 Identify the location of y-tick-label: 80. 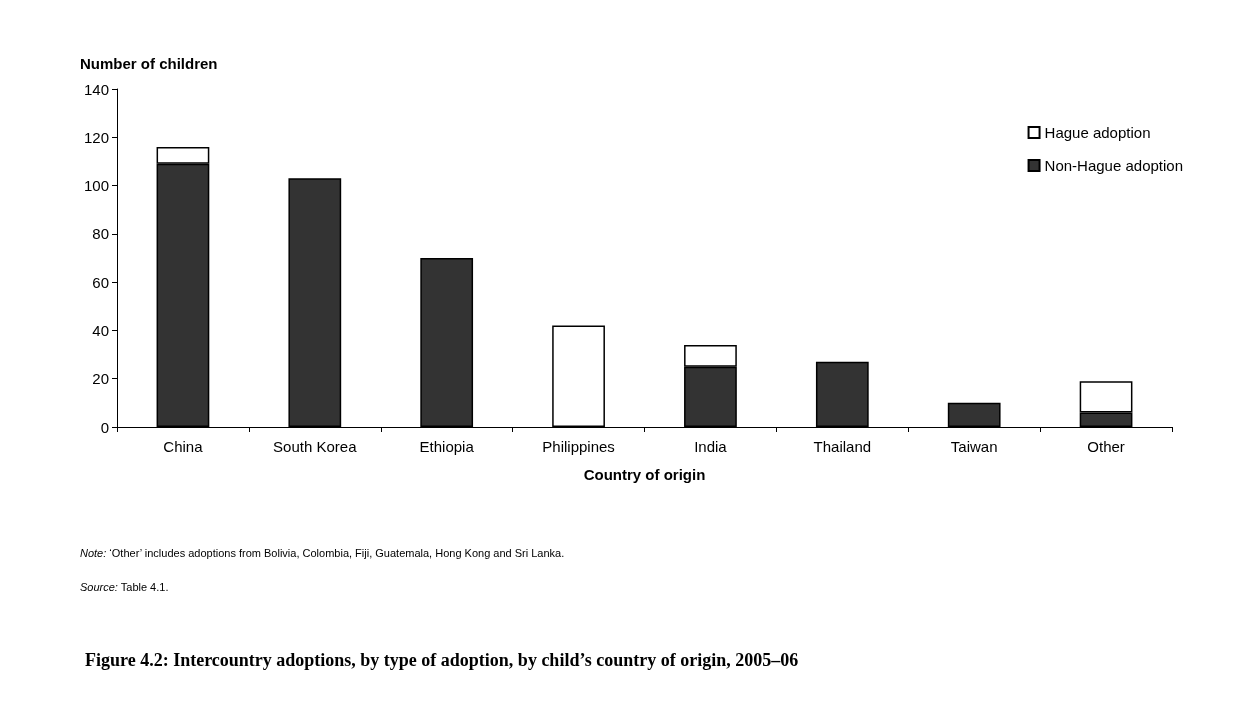
(100, 234).